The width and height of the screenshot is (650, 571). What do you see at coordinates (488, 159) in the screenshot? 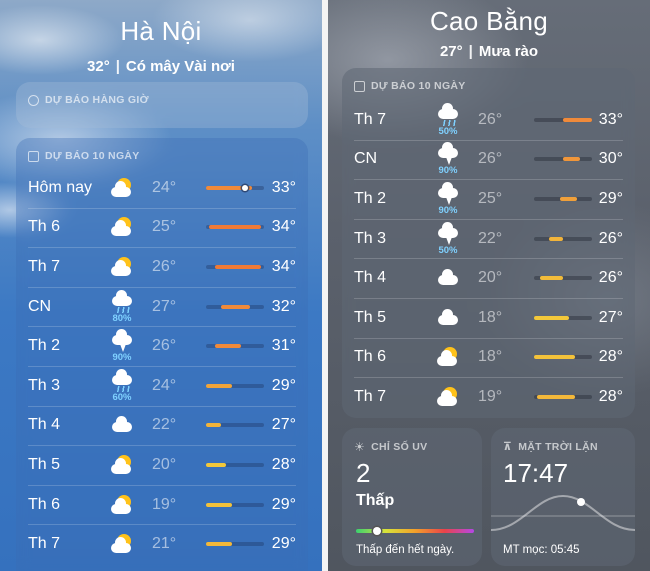
I see `forecast-row: CN 90% 26° 30°` at bounding box center [488, 159].